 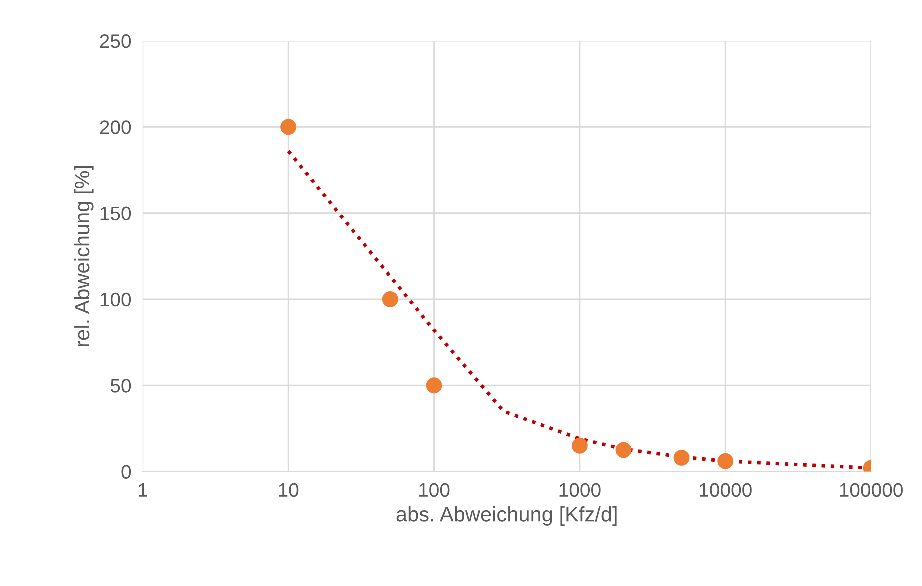 I want to click on x-tick-label: 100, so click(x=435, y=490).